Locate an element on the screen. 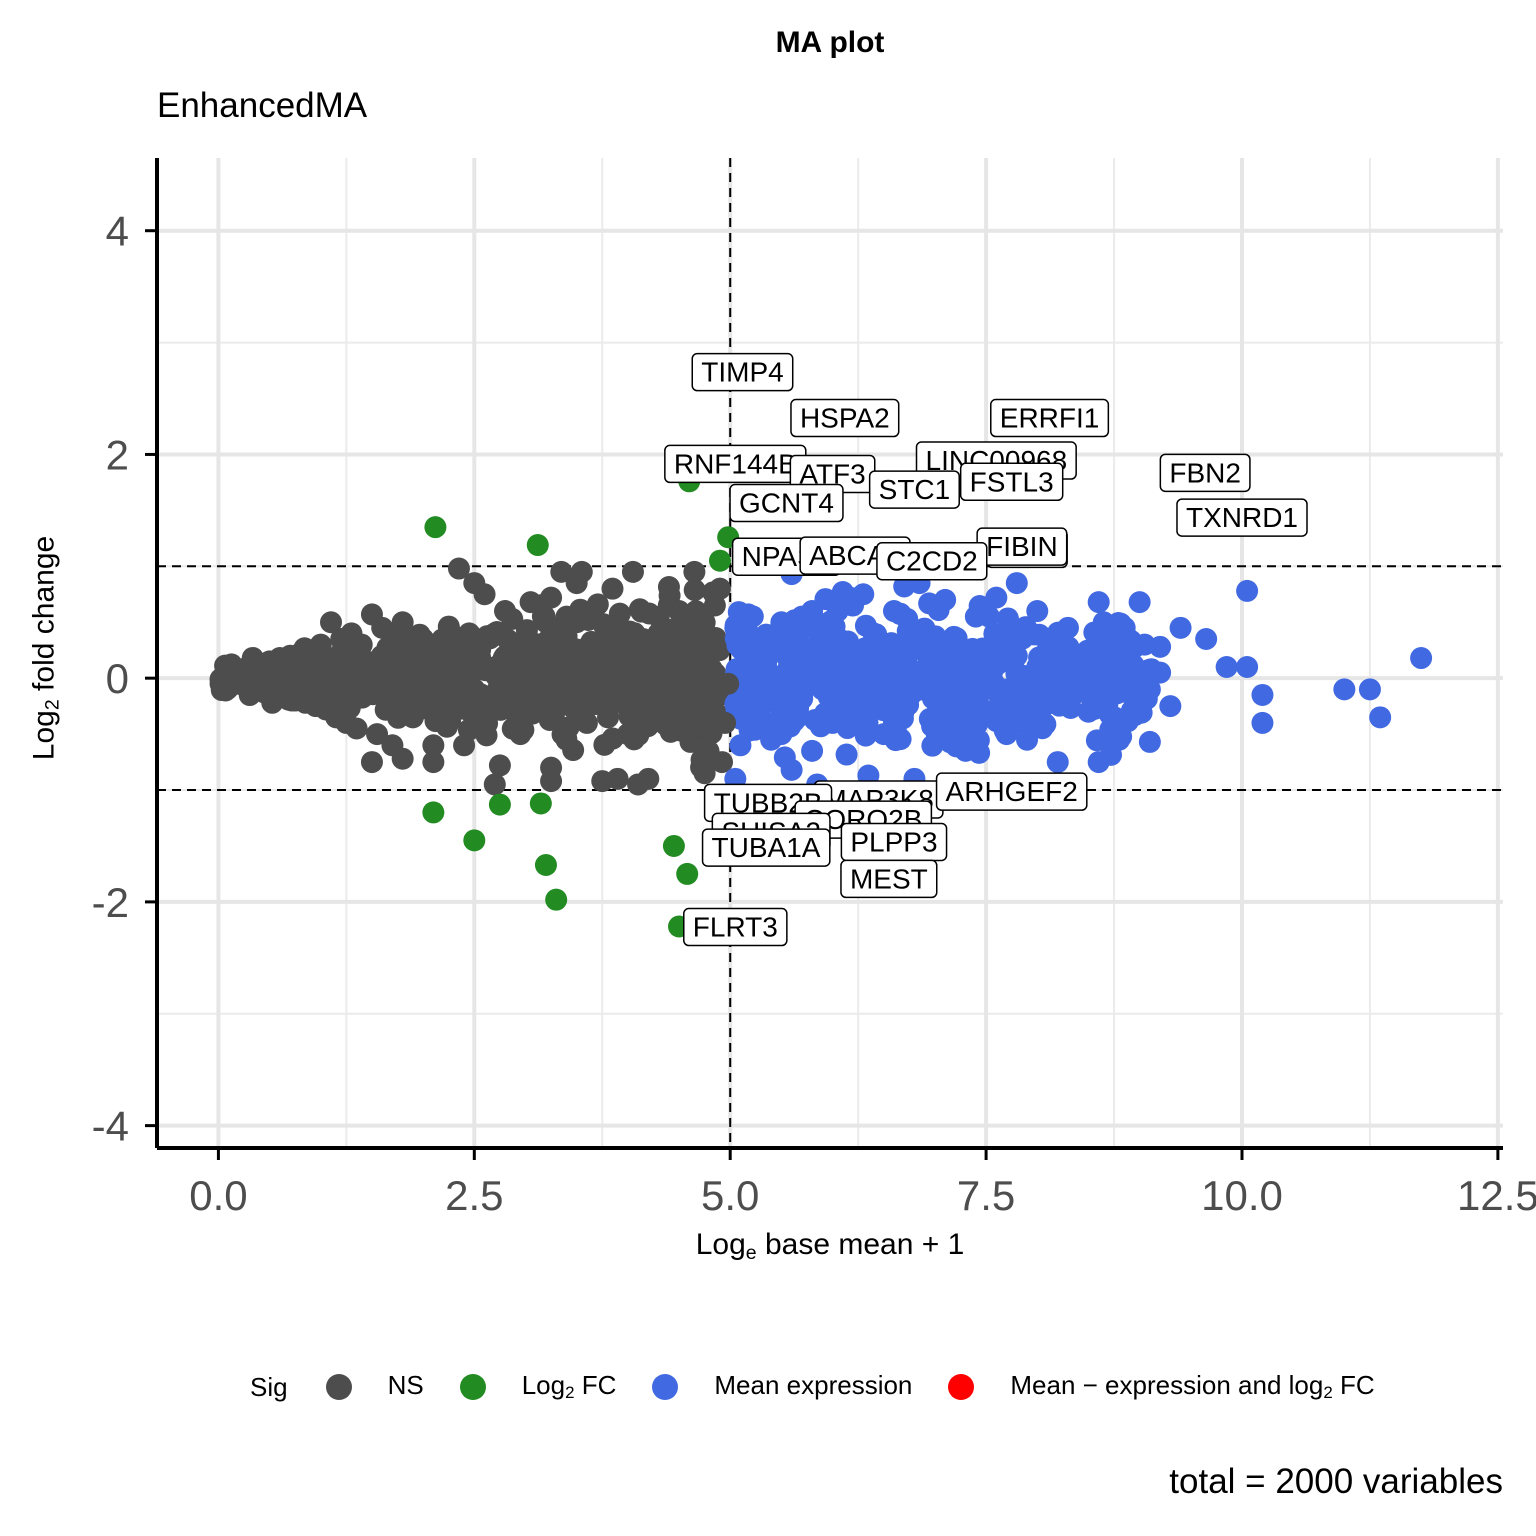 The width and height of the screenshot is (1536, 1536). y-tick-label: 4 is located at coordinates (117, 231).